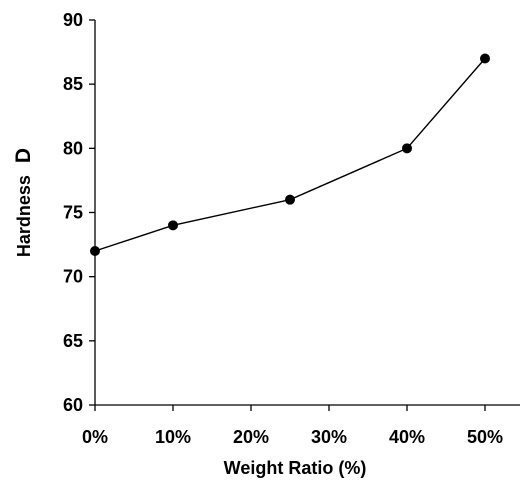 Image resolution: width=520 pixels, height=483 pixels. Describe the element at coordinates (73, 405) in the screenshot. I see `y-tick-label: 60` at that location.